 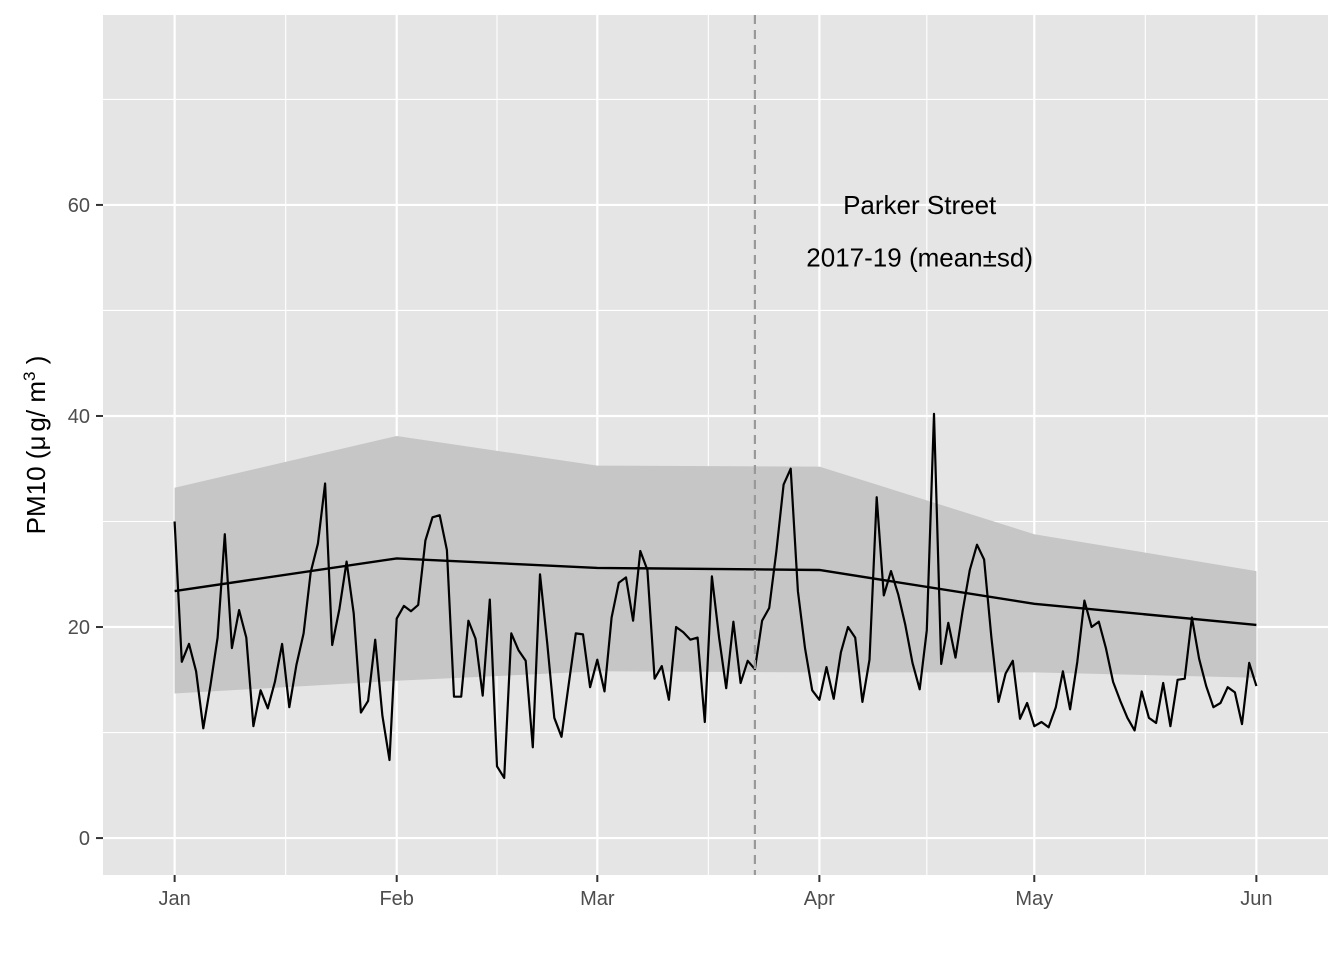 I want to click on y-axis-title: PM10 (μ g/ m3 ), so click(x=35, y=445).